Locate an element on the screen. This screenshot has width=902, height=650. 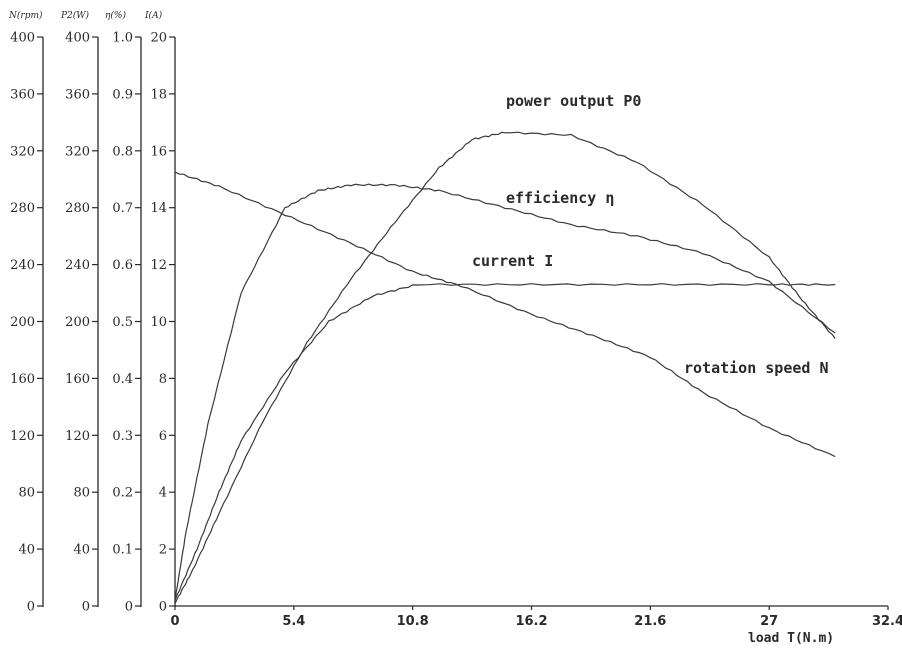
y-tick-label: 0.4 is located at coordinates (122, 379).